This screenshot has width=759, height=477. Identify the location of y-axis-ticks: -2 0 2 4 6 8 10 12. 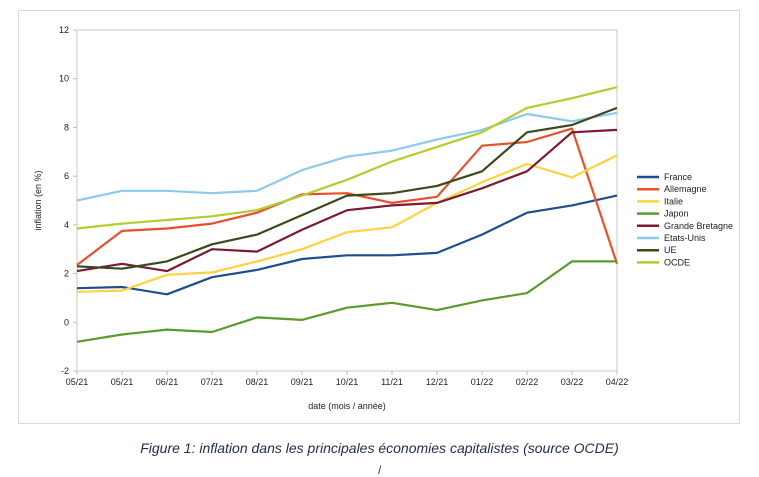
(68, 200).